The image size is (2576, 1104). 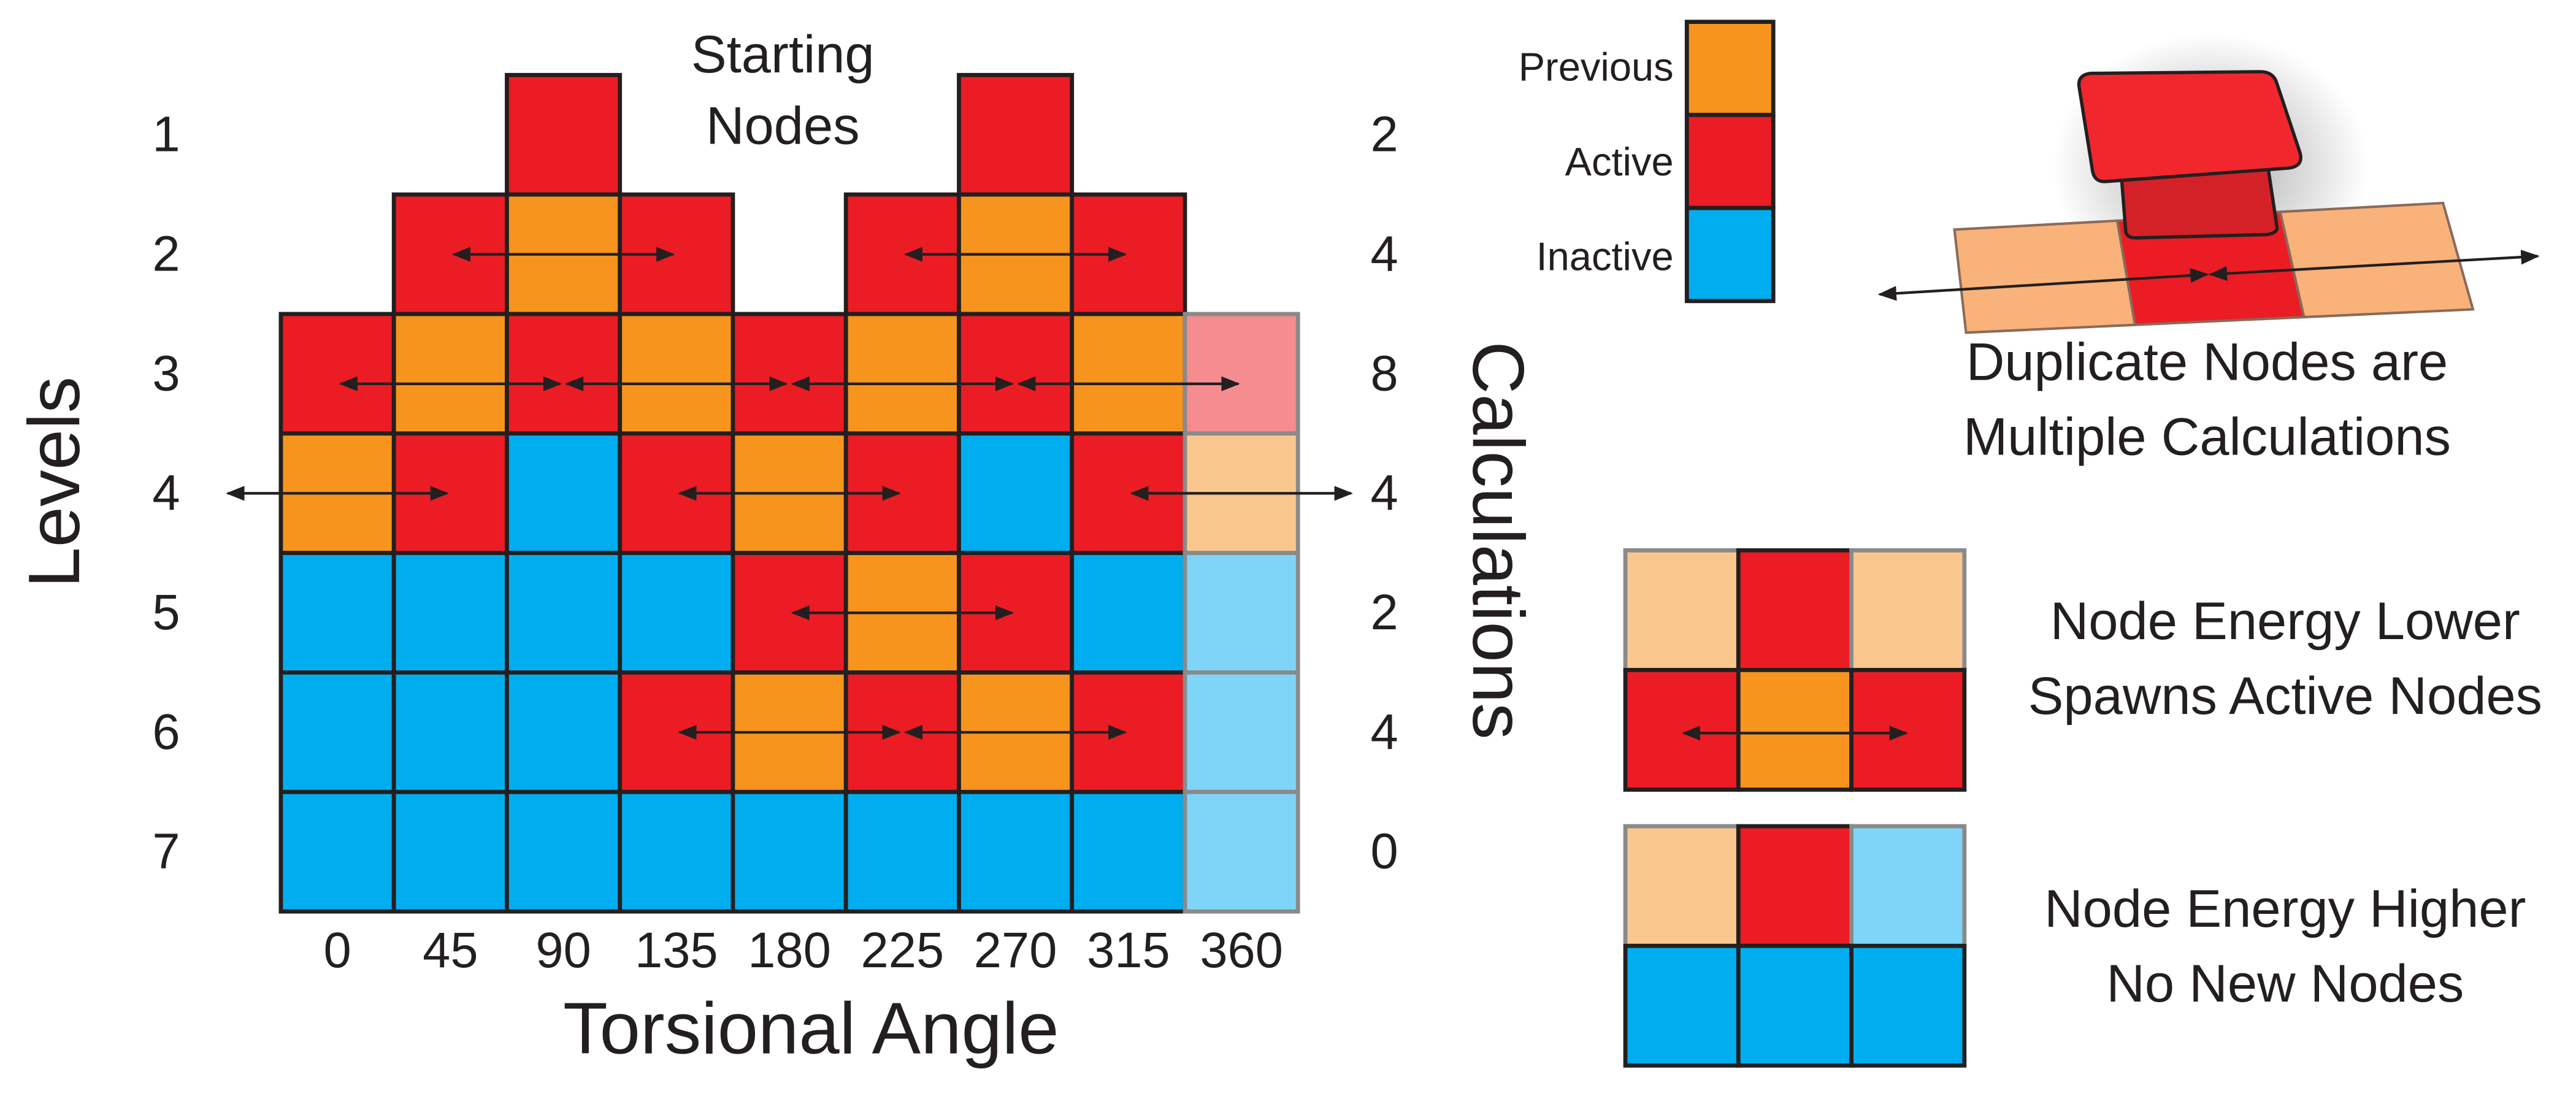 I want to click on note-text: No New Nodes, so click(x=2285, y=983).